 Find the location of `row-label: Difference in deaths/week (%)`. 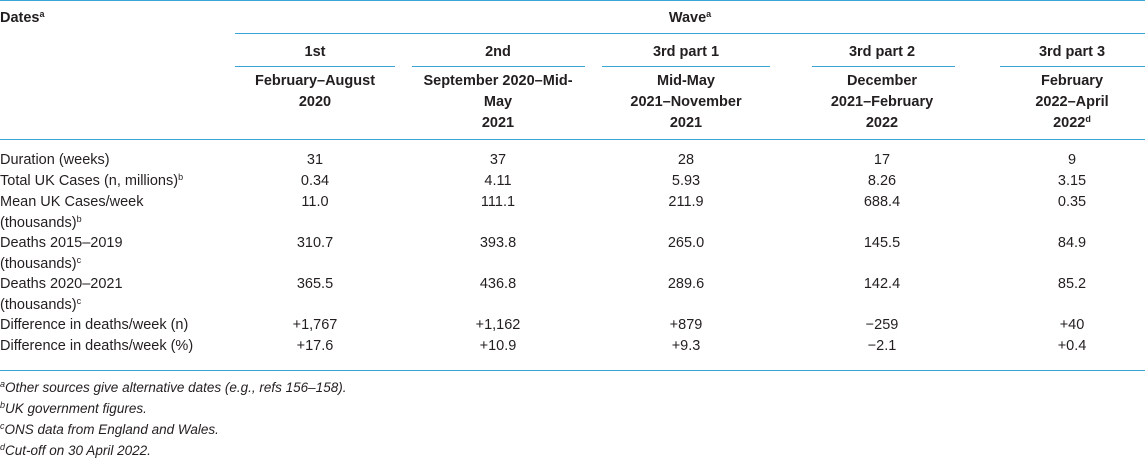

row-label: Difference in deaths/week (%) is located at coordinates (96, 346).